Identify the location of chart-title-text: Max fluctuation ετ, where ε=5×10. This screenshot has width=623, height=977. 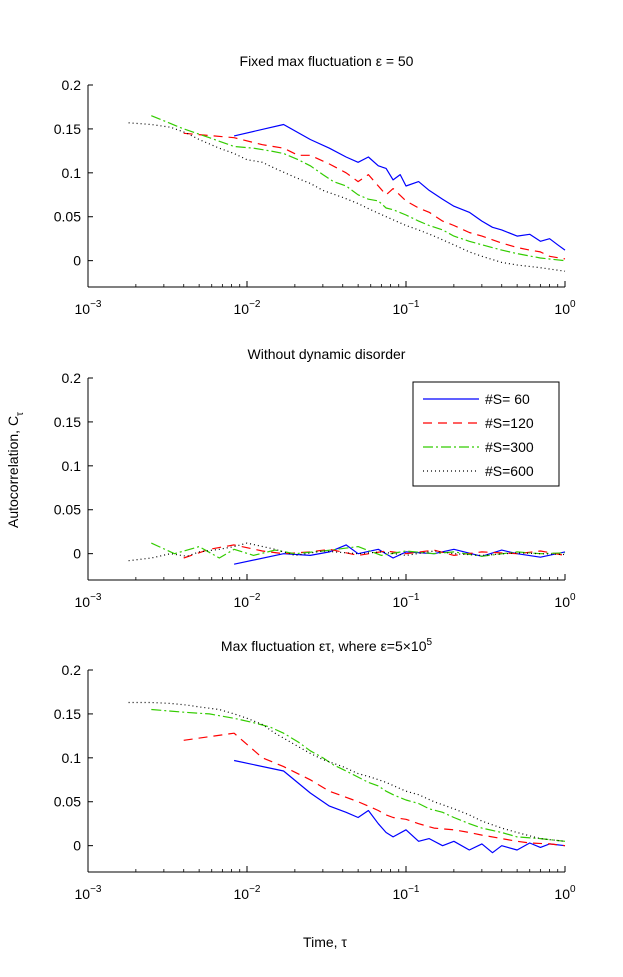
(324, 646).